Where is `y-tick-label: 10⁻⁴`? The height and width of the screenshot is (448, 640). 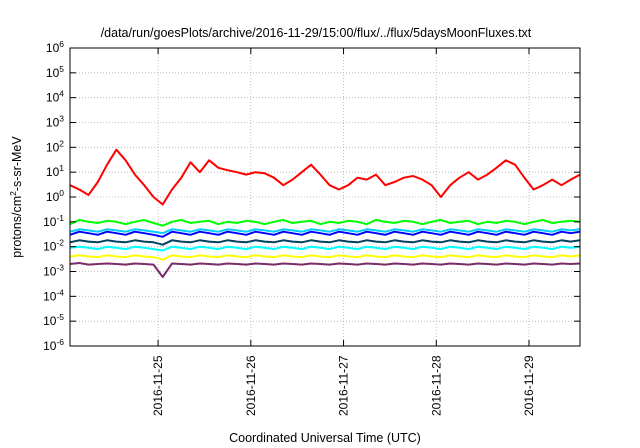 y-tick-label: 10⁻⁴ is located at coordinates (53, 295).